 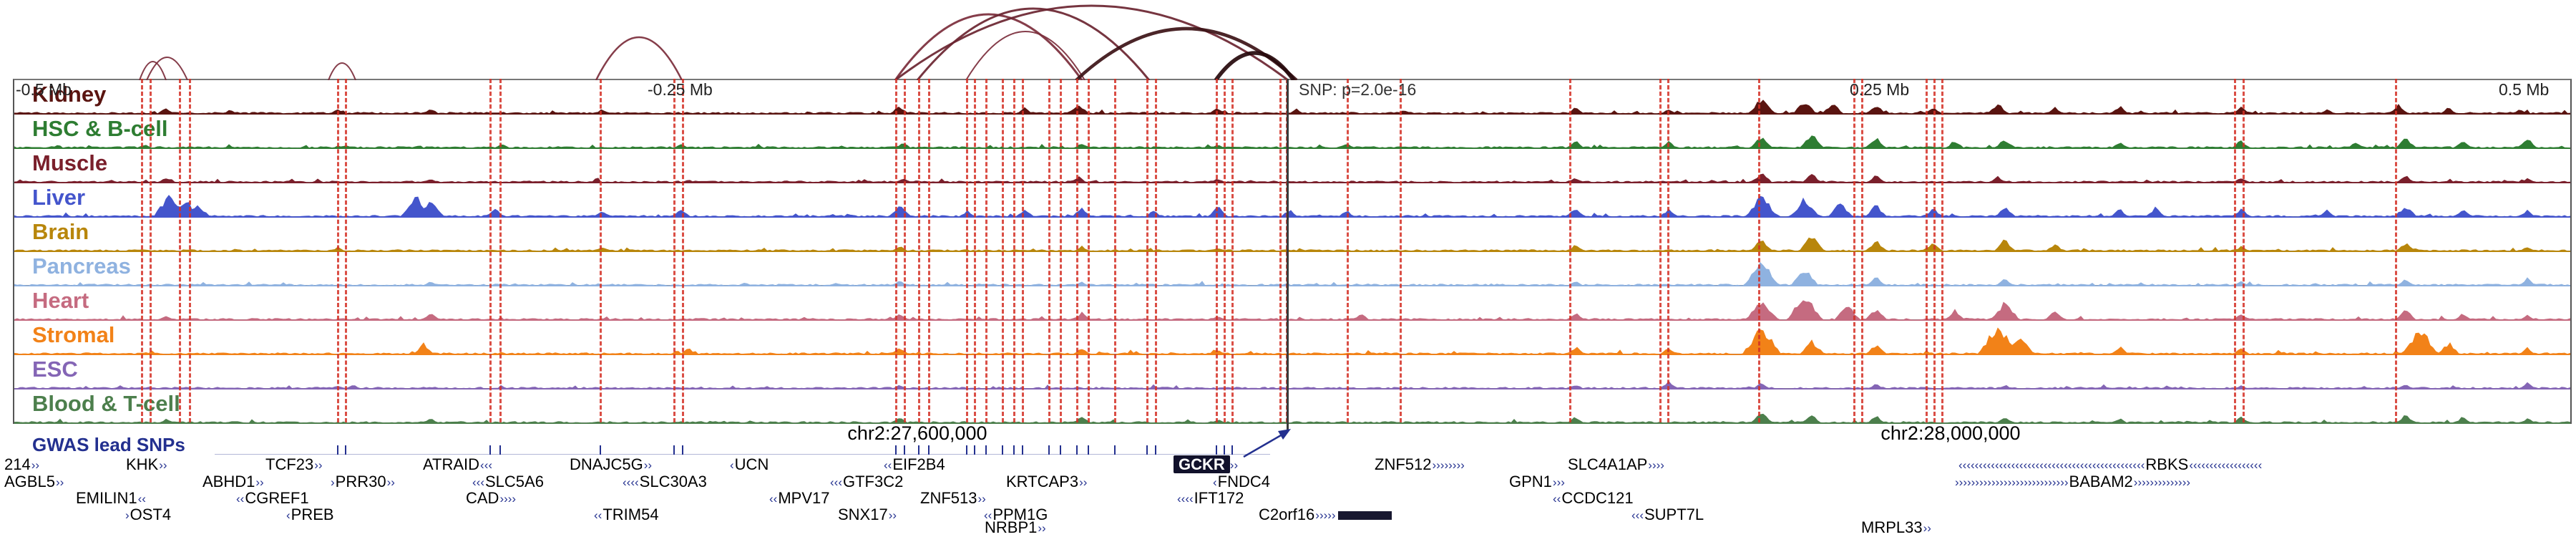 What do you see at coordinates (457, 465) in the screenshot?
I see `gene-ATRAID: ATRAID‹‹‹` at bounding box center [457, 465].